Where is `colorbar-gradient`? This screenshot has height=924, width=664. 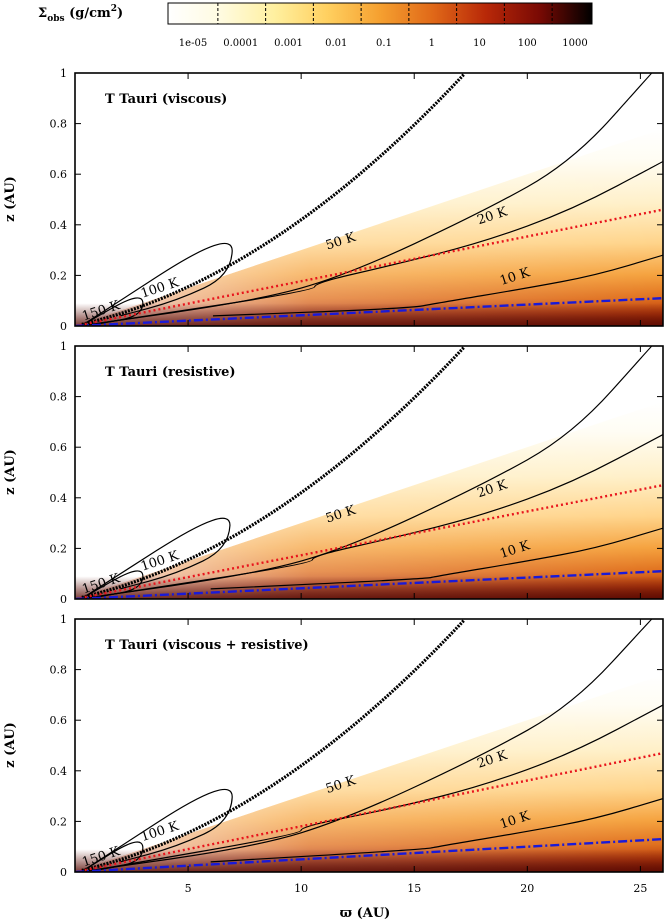 colorbar-gradient is located at coordinates (380, 13).